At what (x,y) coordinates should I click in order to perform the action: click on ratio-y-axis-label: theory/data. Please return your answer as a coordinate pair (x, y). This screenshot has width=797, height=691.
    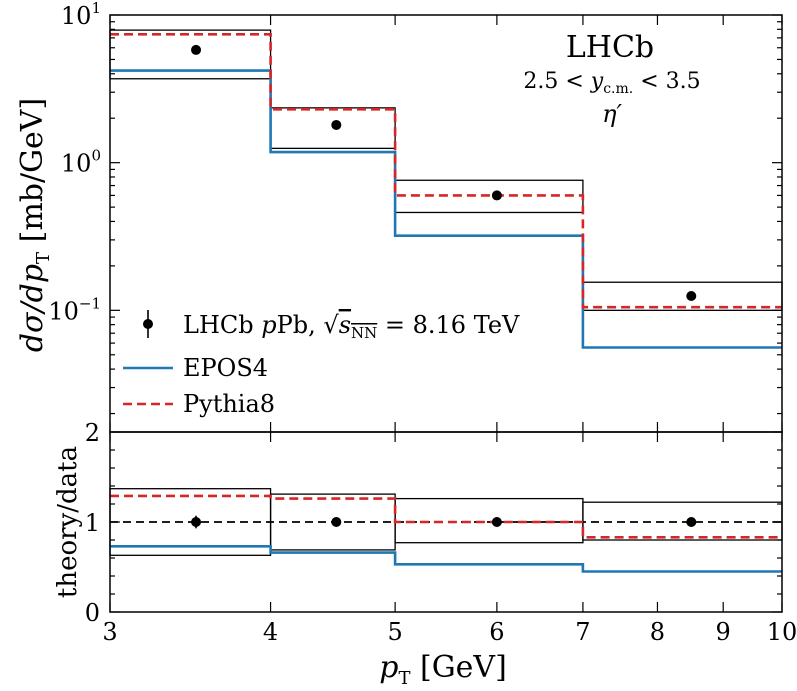
    Looking at the image, I should click on (68, 522).